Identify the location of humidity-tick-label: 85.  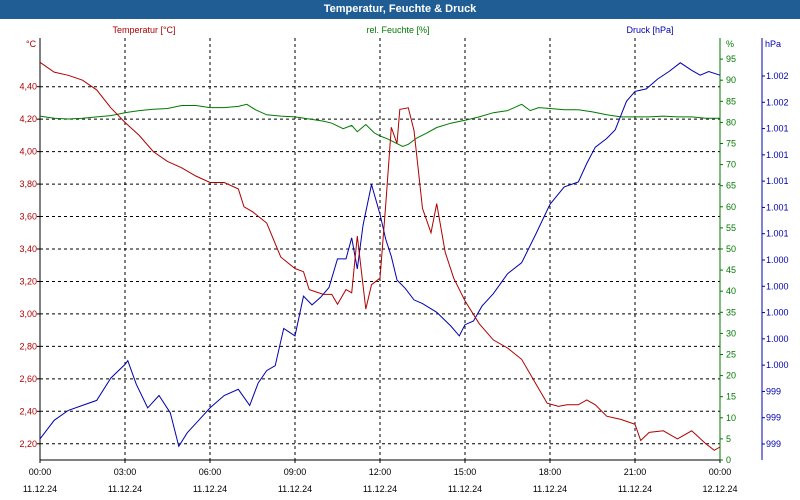
(731, 101).